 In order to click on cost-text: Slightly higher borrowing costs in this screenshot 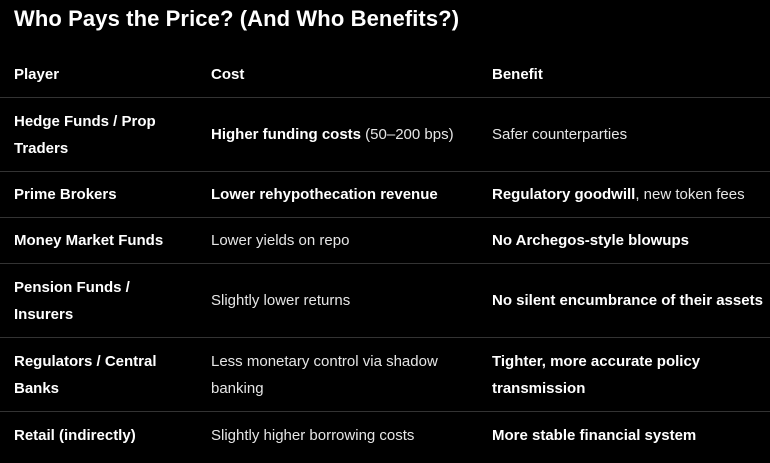, I will do `click(312, 435)`.